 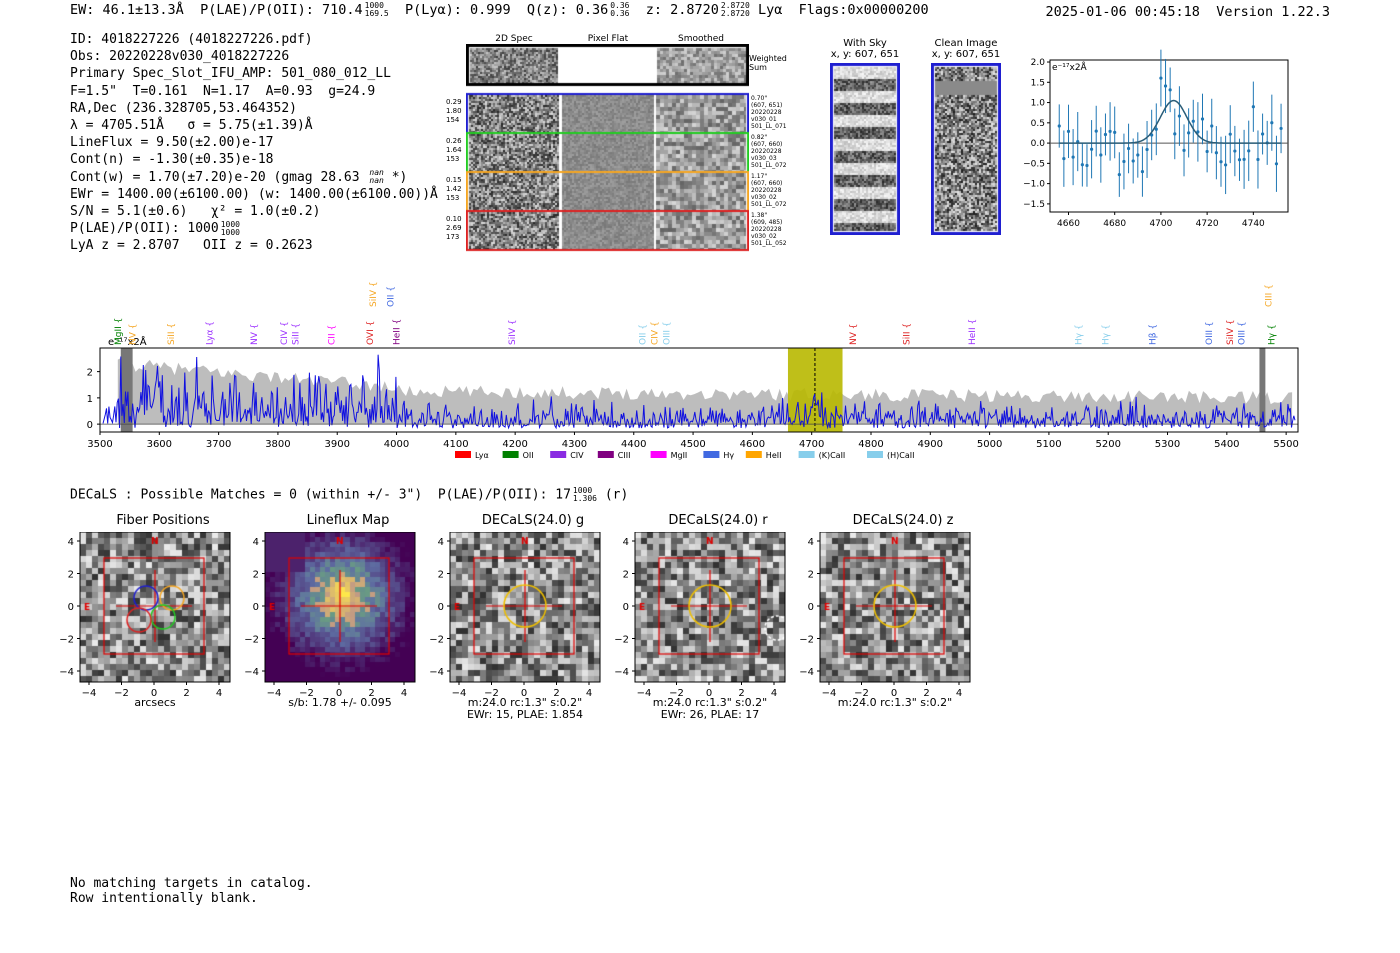 What do you see at coordinates (285, 333) in the screenshot?
I see `emission-line-label: CIV {` at bounding box center [285, 333].